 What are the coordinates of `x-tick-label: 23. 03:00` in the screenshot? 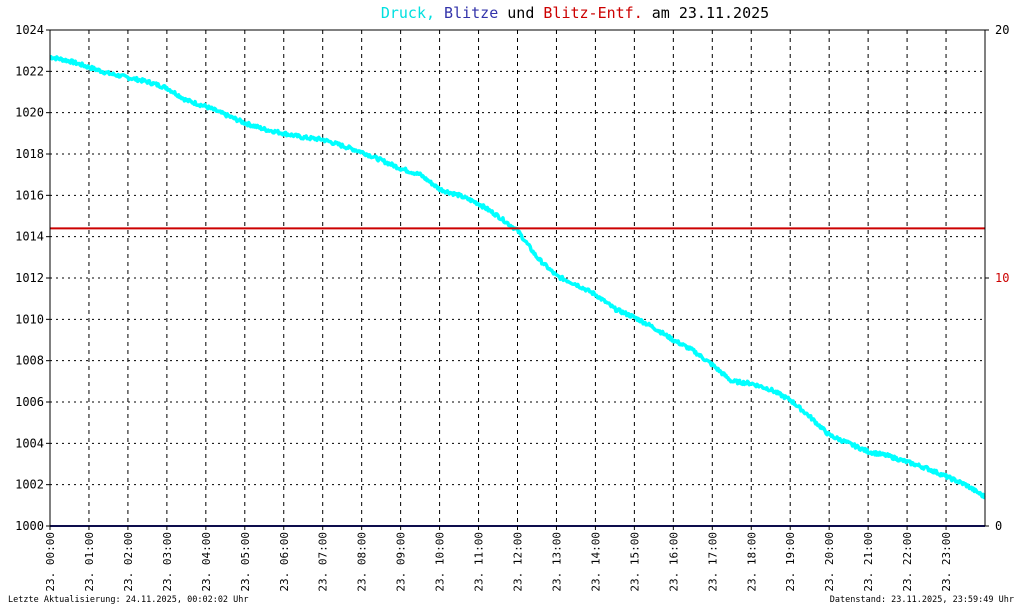 It's located at (167, 562).